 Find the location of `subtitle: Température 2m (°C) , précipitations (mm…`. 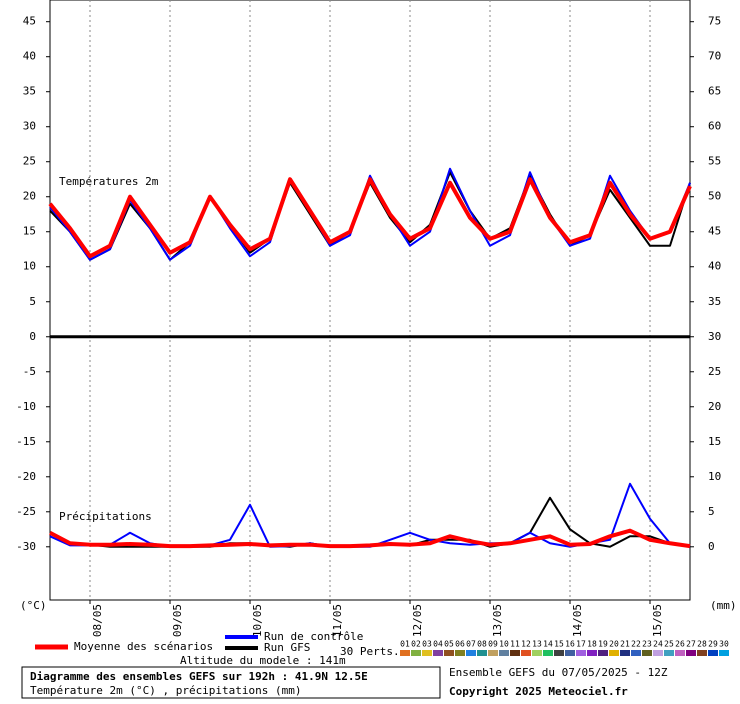

subtitle: Température 2m (°C) , précipitations (mm… is located at coordinates (166, 690).